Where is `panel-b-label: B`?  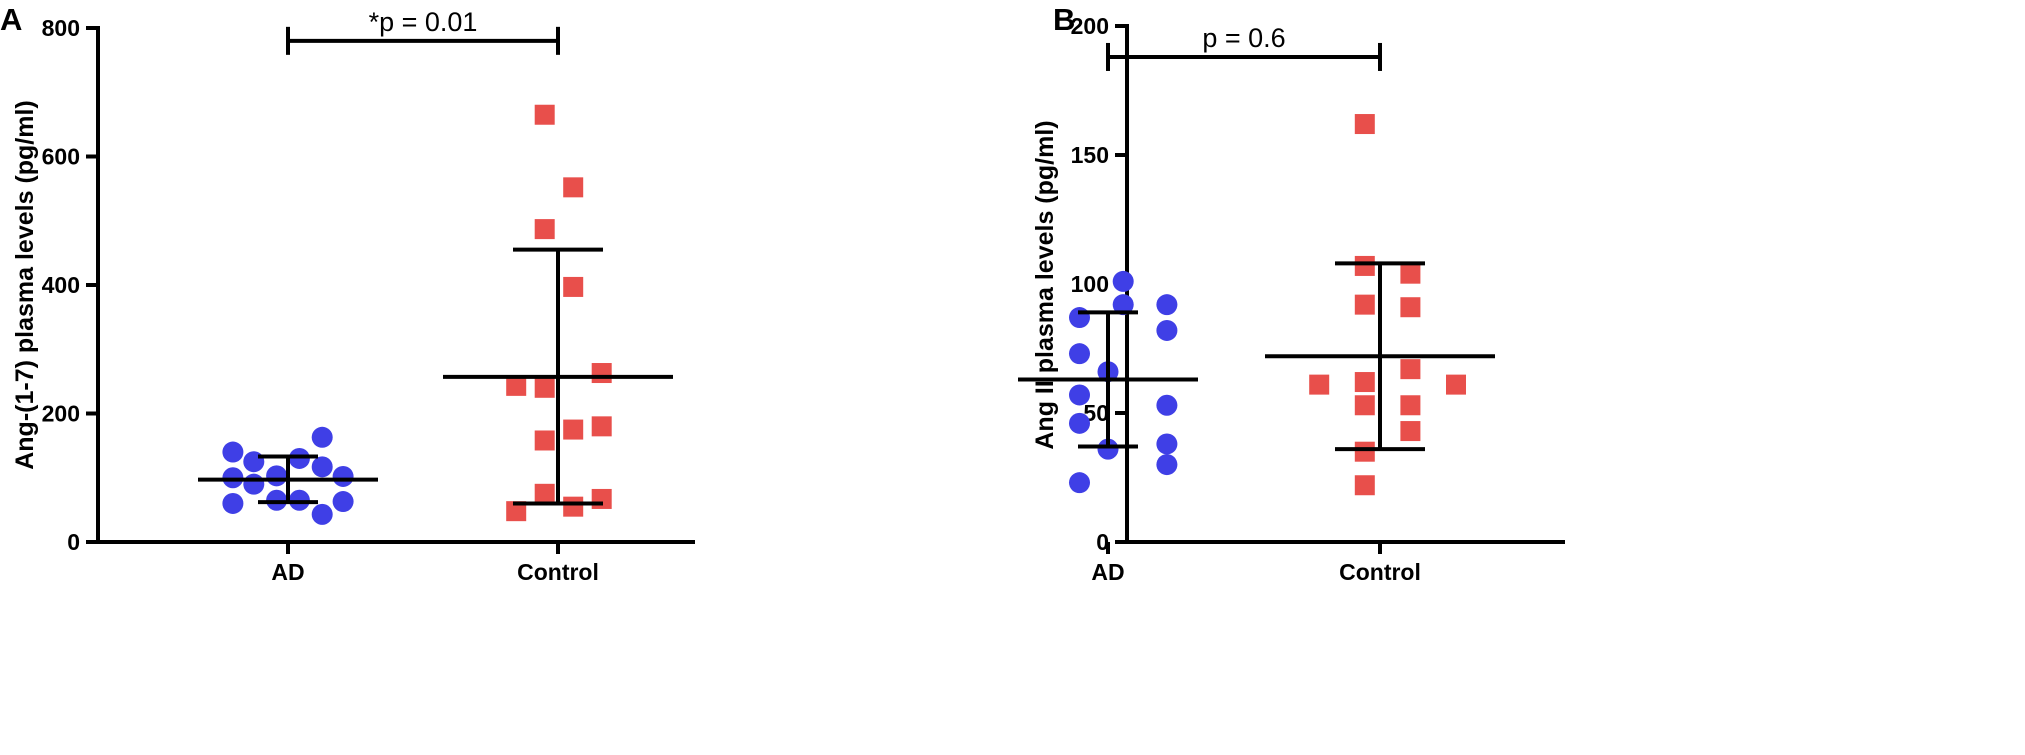 panel-b-label: B is located at coordinates (1064, 19).